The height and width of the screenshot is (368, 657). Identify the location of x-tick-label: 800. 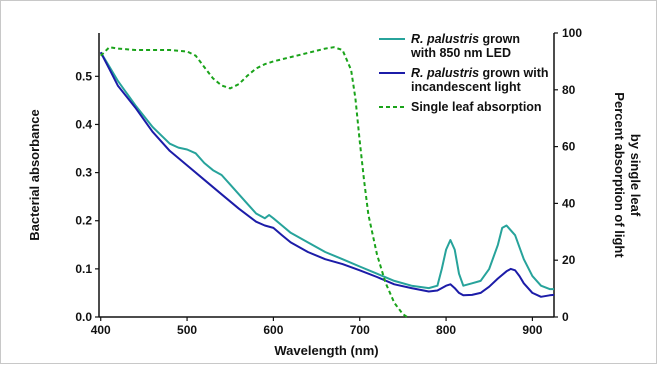
(446, 330).